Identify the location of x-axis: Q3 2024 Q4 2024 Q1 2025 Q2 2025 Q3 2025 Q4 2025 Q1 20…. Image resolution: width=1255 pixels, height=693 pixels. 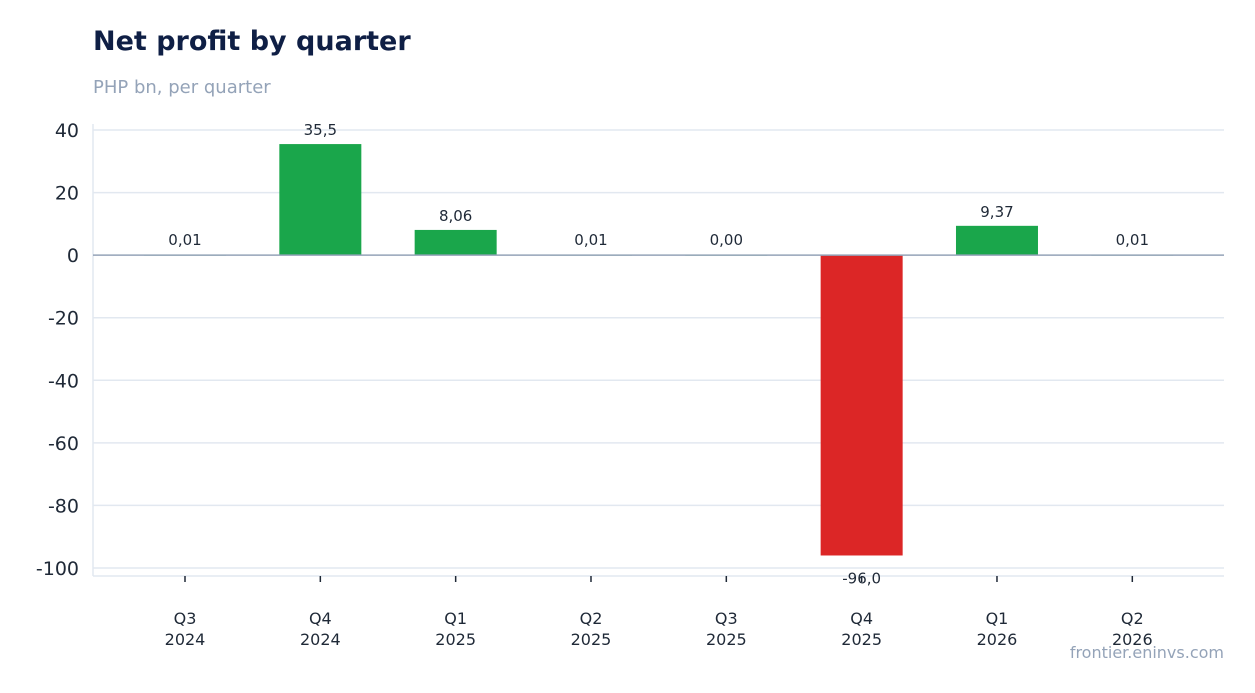
(659, 612).